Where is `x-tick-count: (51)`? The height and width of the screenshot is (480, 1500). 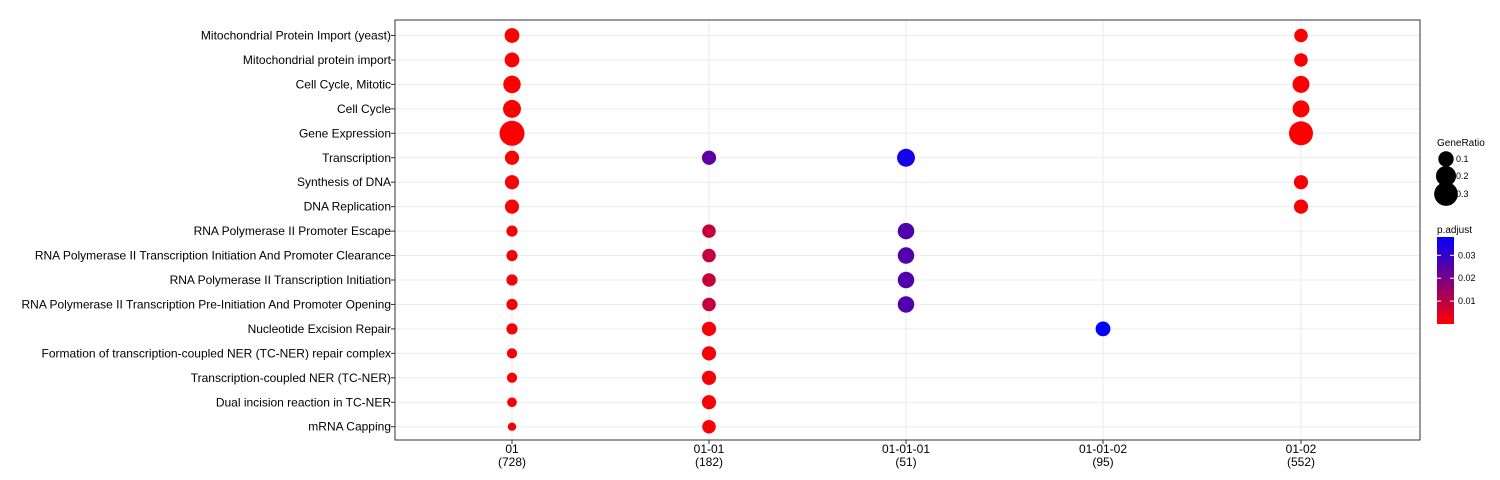 x-tick-count: (51) is located at coordinates (905, 462).